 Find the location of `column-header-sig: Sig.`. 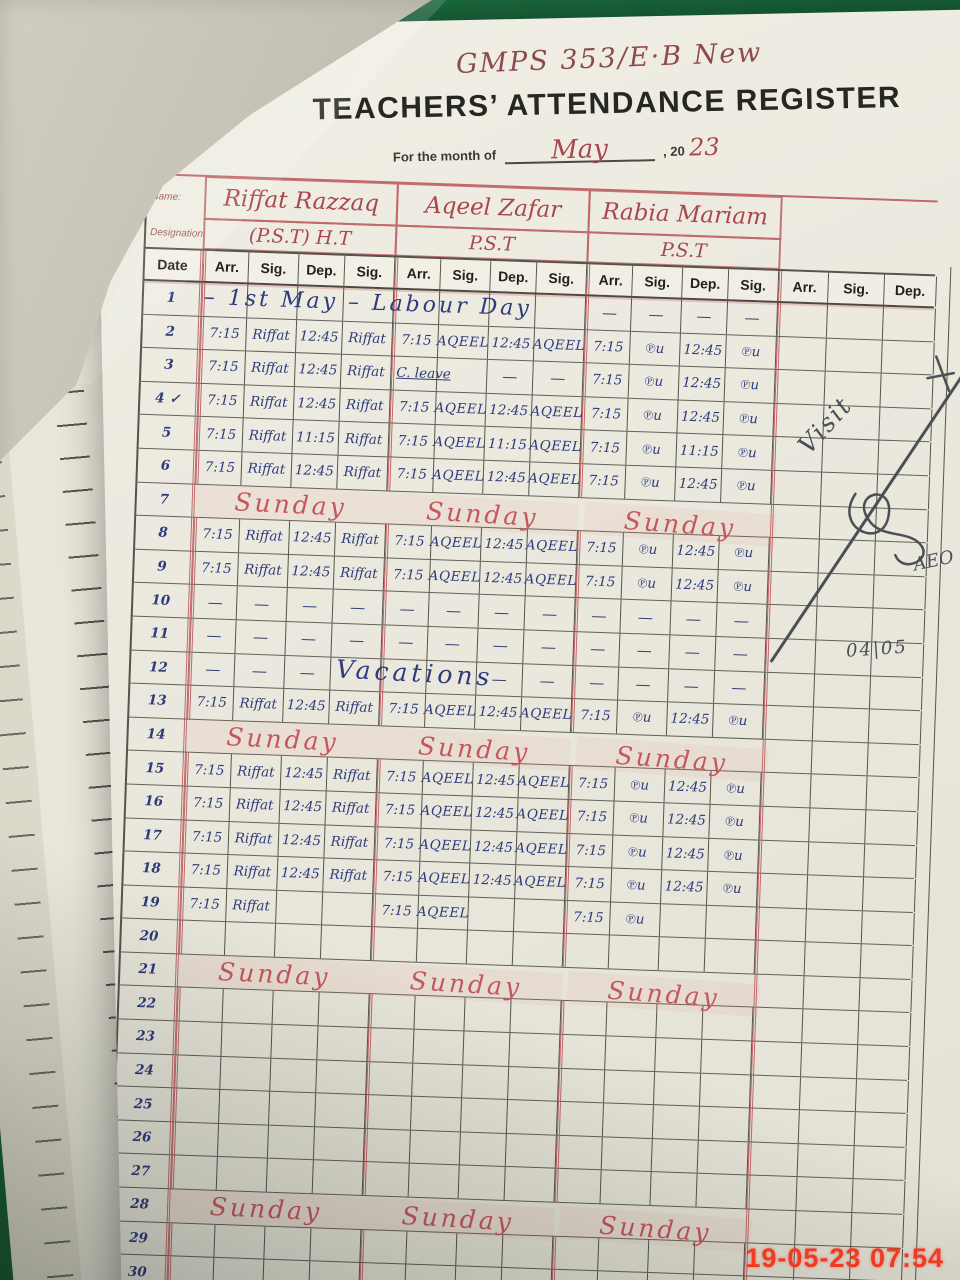

column-header-sig: Sig. is located at coordinates (658, 281).